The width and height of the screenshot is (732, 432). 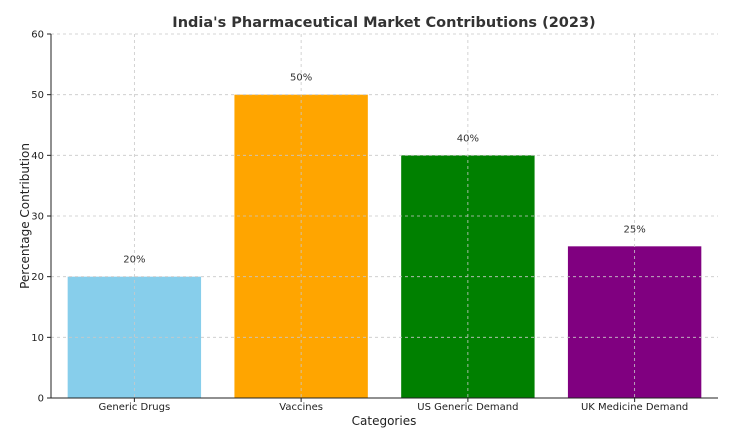 What do you see at coordinates (37, 277) in the screenshot?
I see `y-tick-label: 20` at bounding box center [37, 277].